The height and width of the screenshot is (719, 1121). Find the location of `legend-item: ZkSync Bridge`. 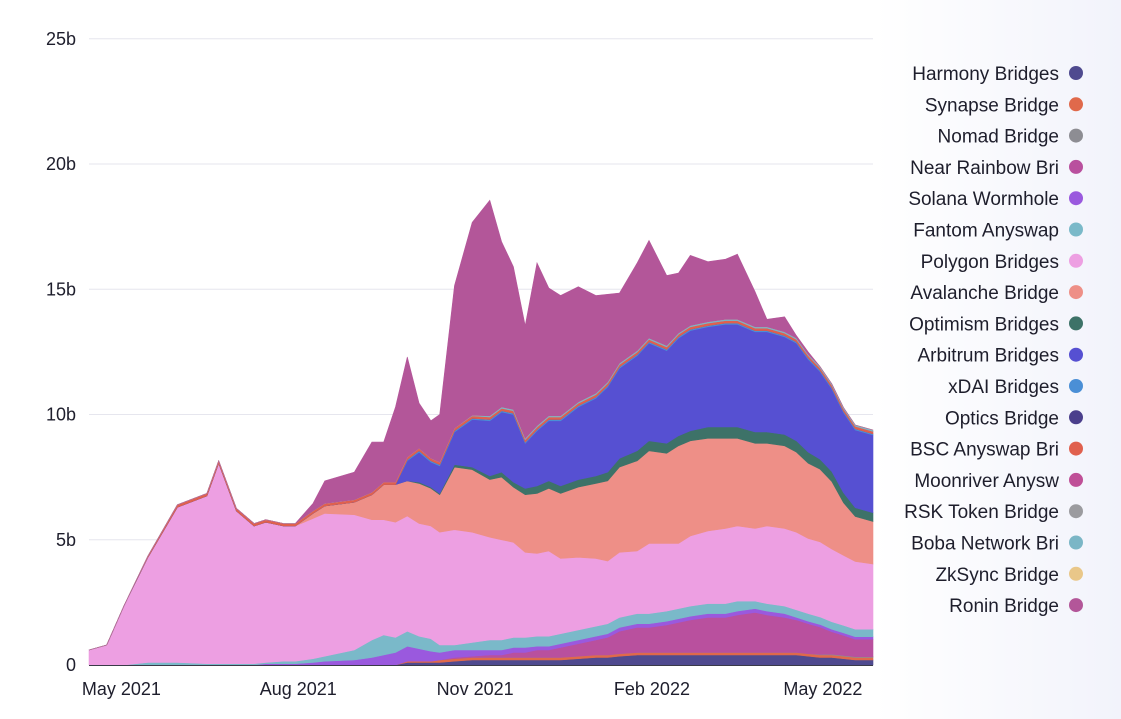

legend-item: ZkSync Bridge is located at coordinates (1009, 575).